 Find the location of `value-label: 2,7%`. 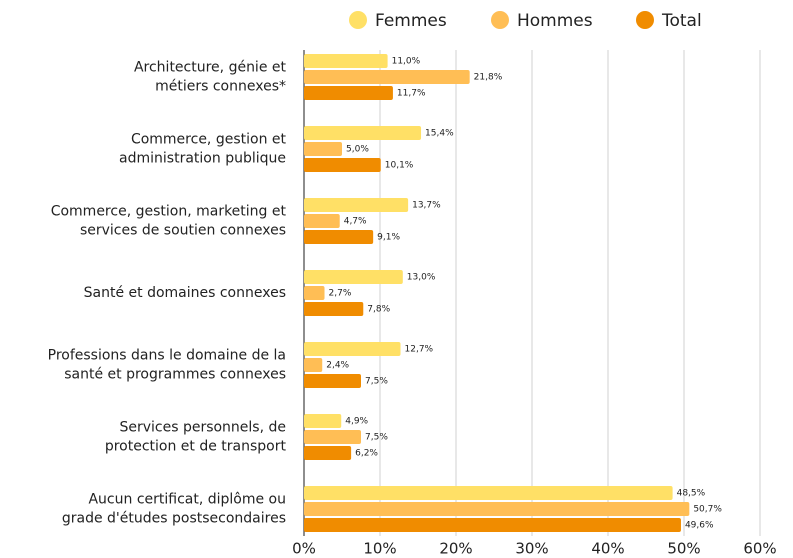

value-label: 2,7% is located at coordinates (340, 294).